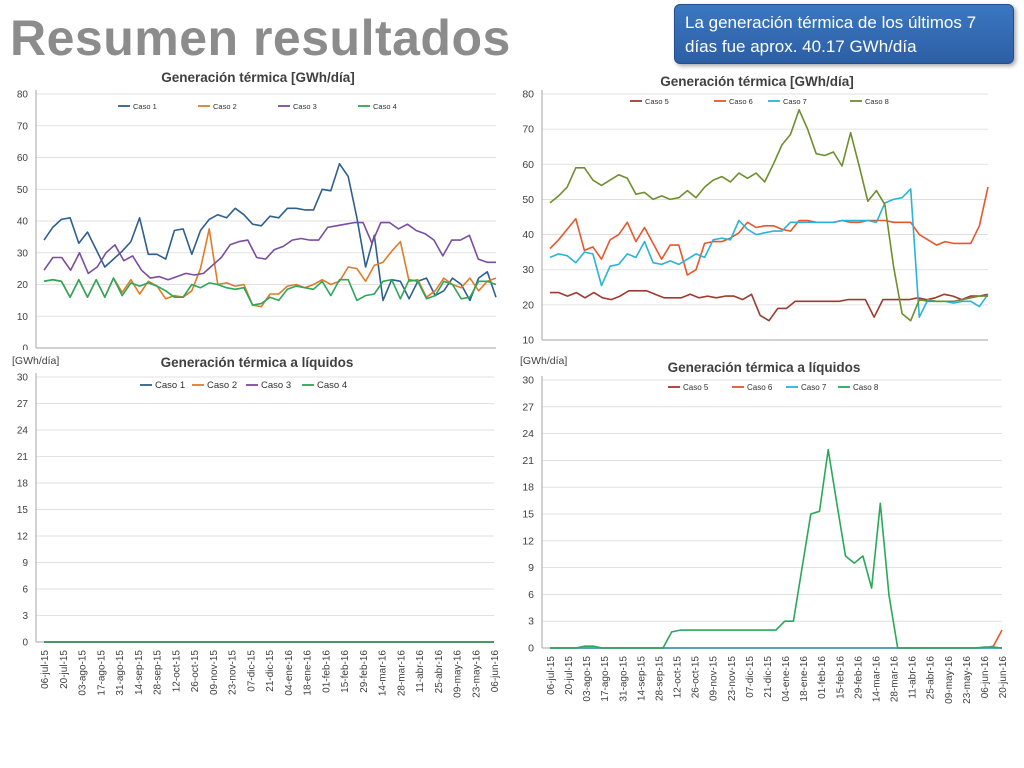  What do you see at coordinates (757, 81) in the screenshot?
I see `chart-title: Generación térmica [GWh/día]` at bounding box center [757, 81].